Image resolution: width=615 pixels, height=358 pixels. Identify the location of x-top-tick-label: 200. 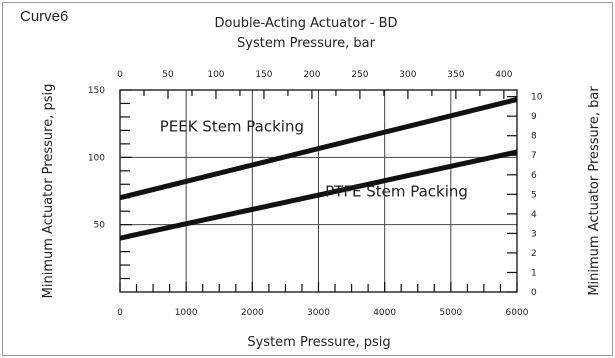
(311, 75).